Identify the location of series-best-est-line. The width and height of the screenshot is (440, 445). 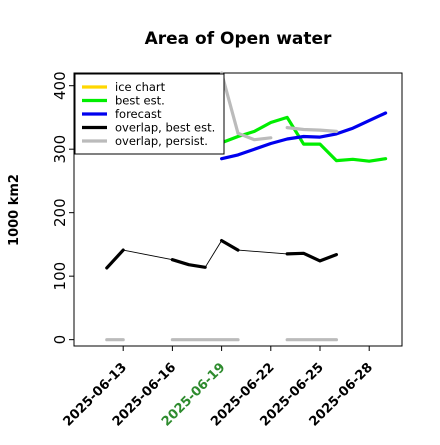
(304, 139).